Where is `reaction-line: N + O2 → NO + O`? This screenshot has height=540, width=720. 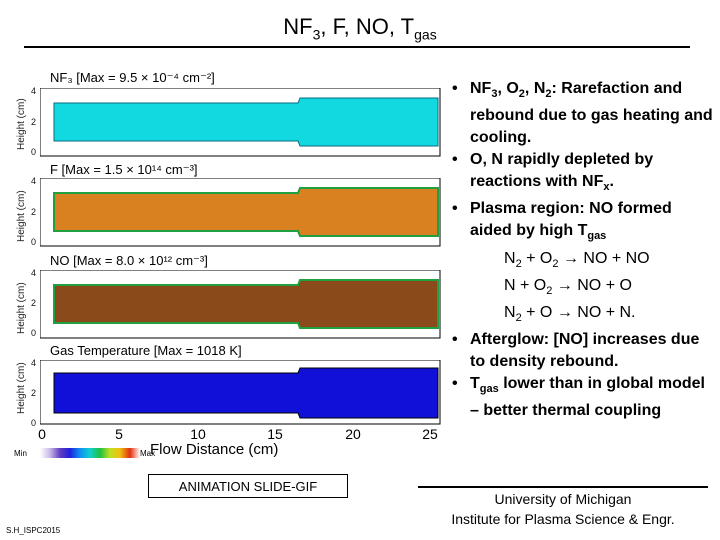 reaction-line: N + O2 → NO + O is located at coordinates (568, 286).